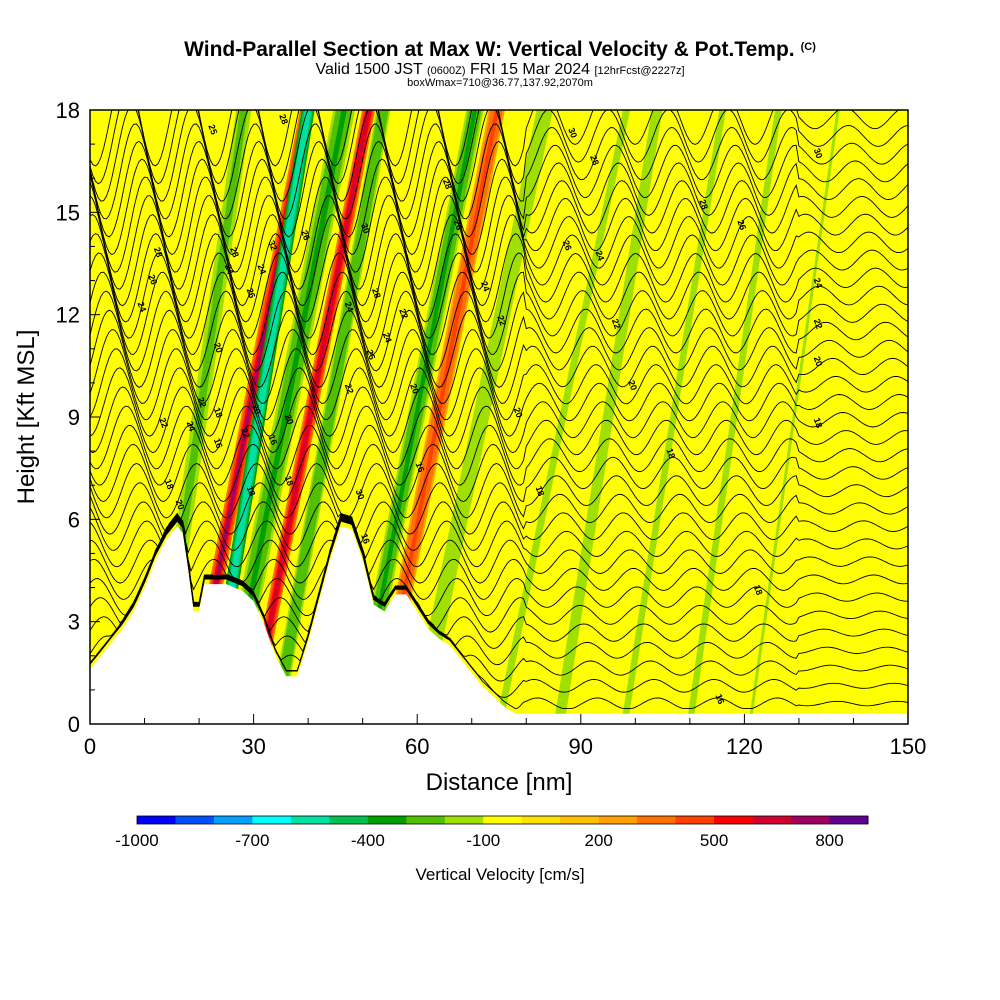  I want to click on theta-label-54: 30, so click(360, 494).